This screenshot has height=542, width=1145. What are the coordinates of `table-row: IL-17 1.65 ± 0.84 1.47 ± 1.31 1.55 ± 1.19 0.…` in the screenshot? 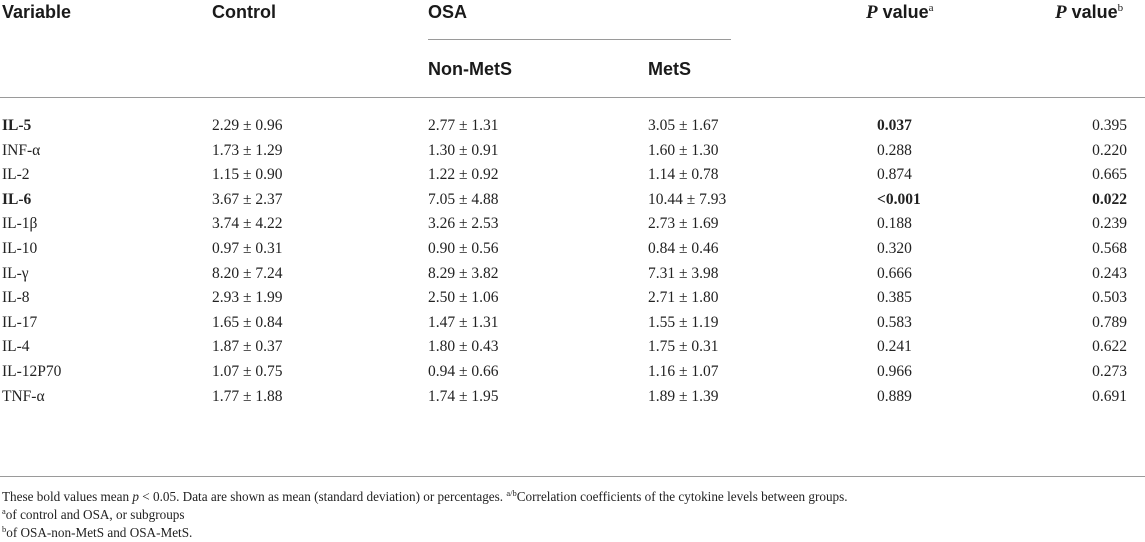 It's located at (572, 323).